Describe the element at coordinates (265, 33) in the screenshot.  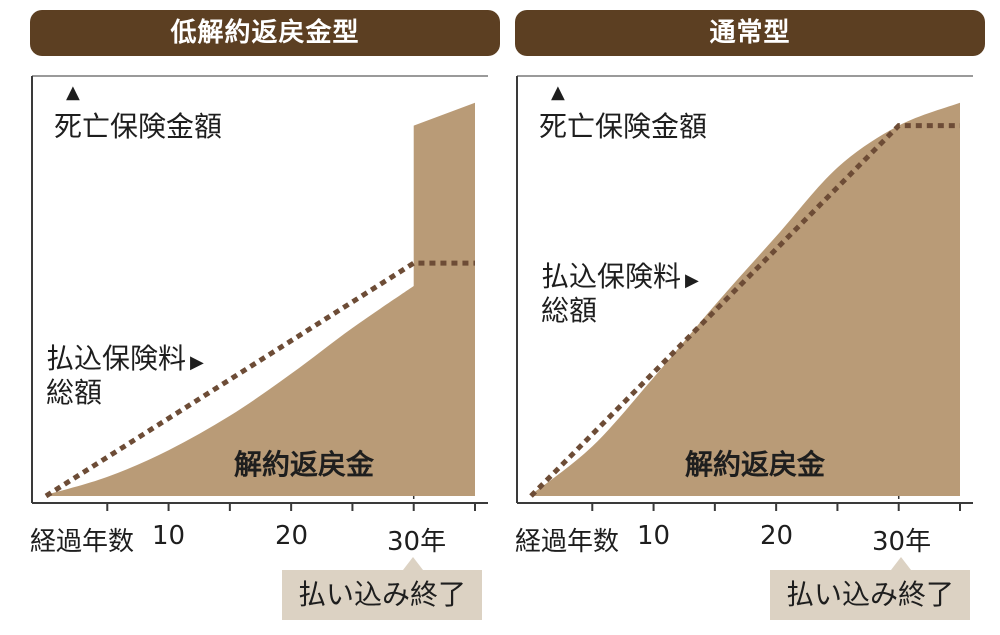
I see `panel-title: 低解約返戻金型` at that location.